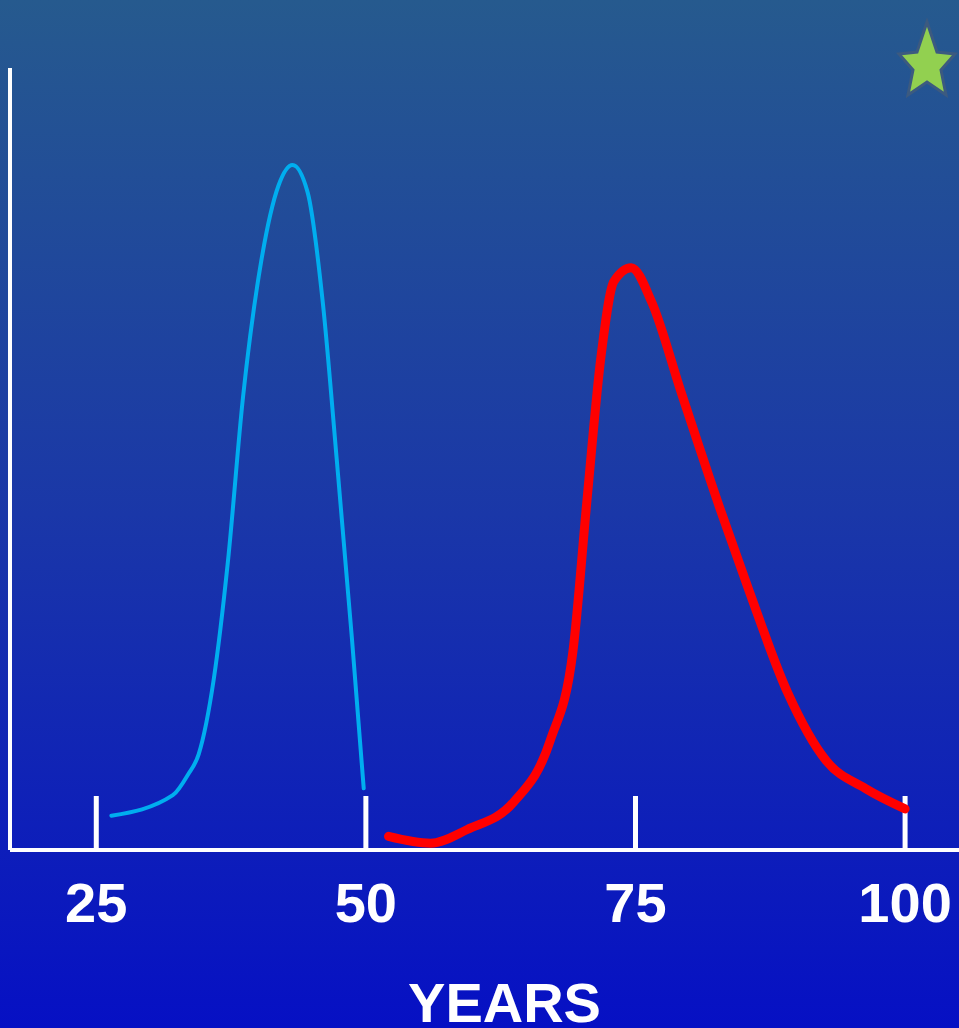 This screenshot has width=959, height=1028. I want to click on x-tick-label: 100, so click(905, 902).